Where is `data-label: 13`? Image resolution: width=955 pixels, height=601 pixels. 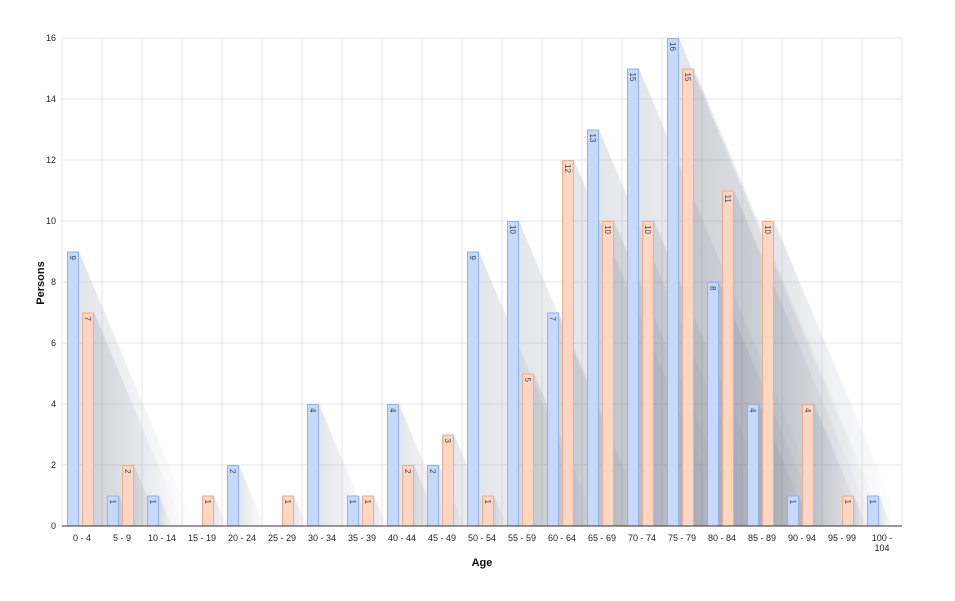
data-label: 13 is located at coordinates (592, 138).